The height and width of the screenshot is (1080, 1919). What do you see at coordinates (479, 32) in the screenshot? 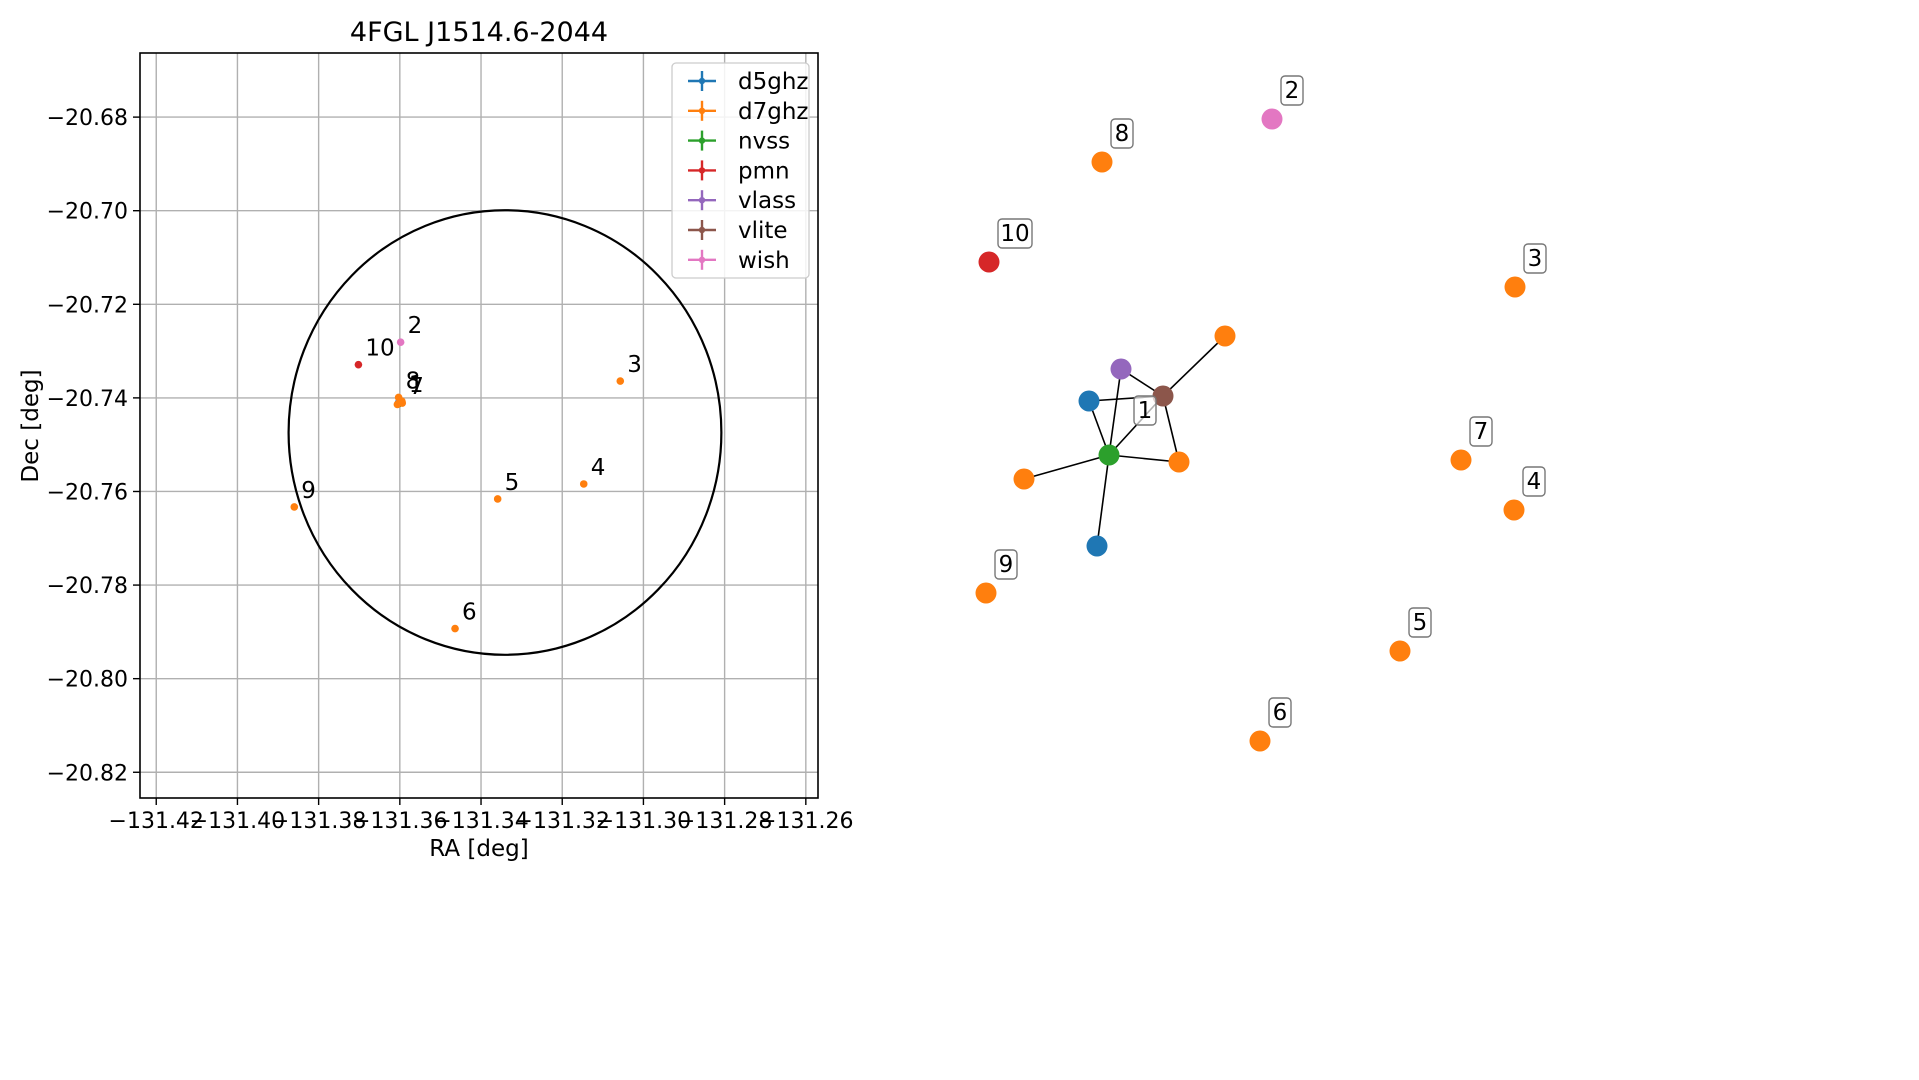
I see `chart-title: 4FGL J1514.6-2044` at bounding box center [479, 32].